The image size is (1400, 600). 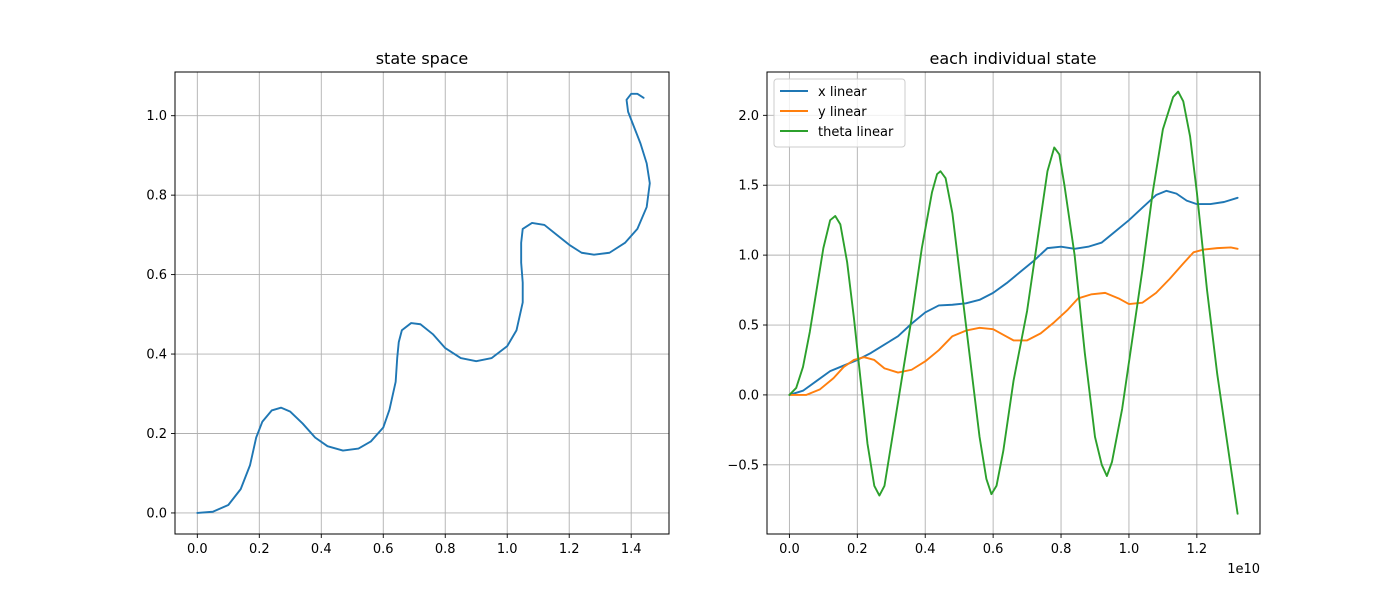 I want to click on legend-y-linear-label: y linear, so click(x=842, y=112).